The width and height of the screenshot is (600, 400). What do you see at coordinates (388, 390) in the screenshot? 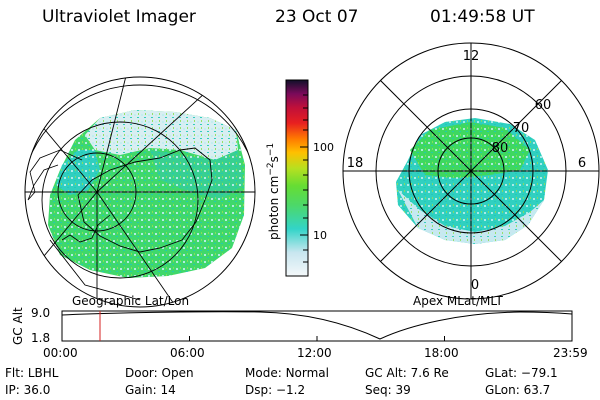
I see `info-seq: Seq: 39` at bounding box center [388, 390].